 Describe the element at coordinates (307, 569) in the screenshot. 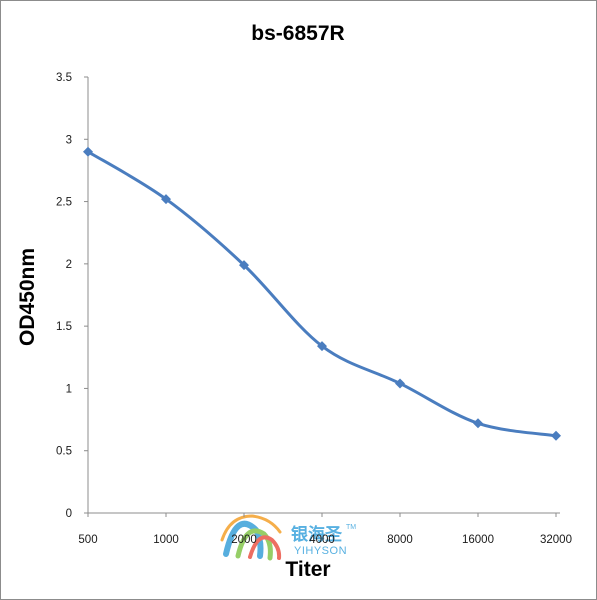

I see `x-axis-title: Titer` at that location.